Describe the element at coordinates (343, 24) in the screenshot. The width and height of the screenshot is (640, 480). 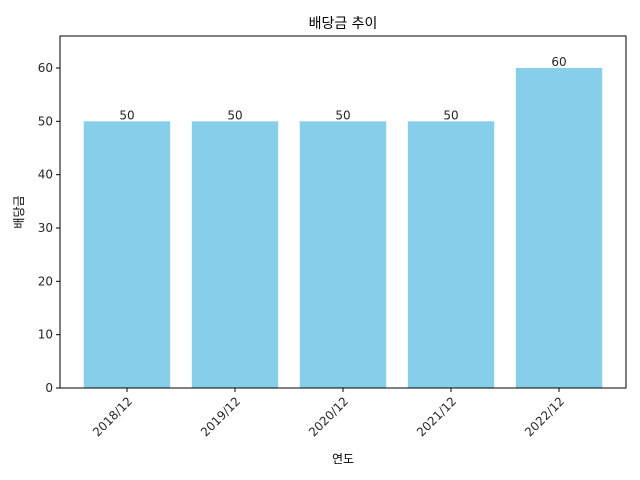
I see `chart-title: 배당금 추이` at that location.